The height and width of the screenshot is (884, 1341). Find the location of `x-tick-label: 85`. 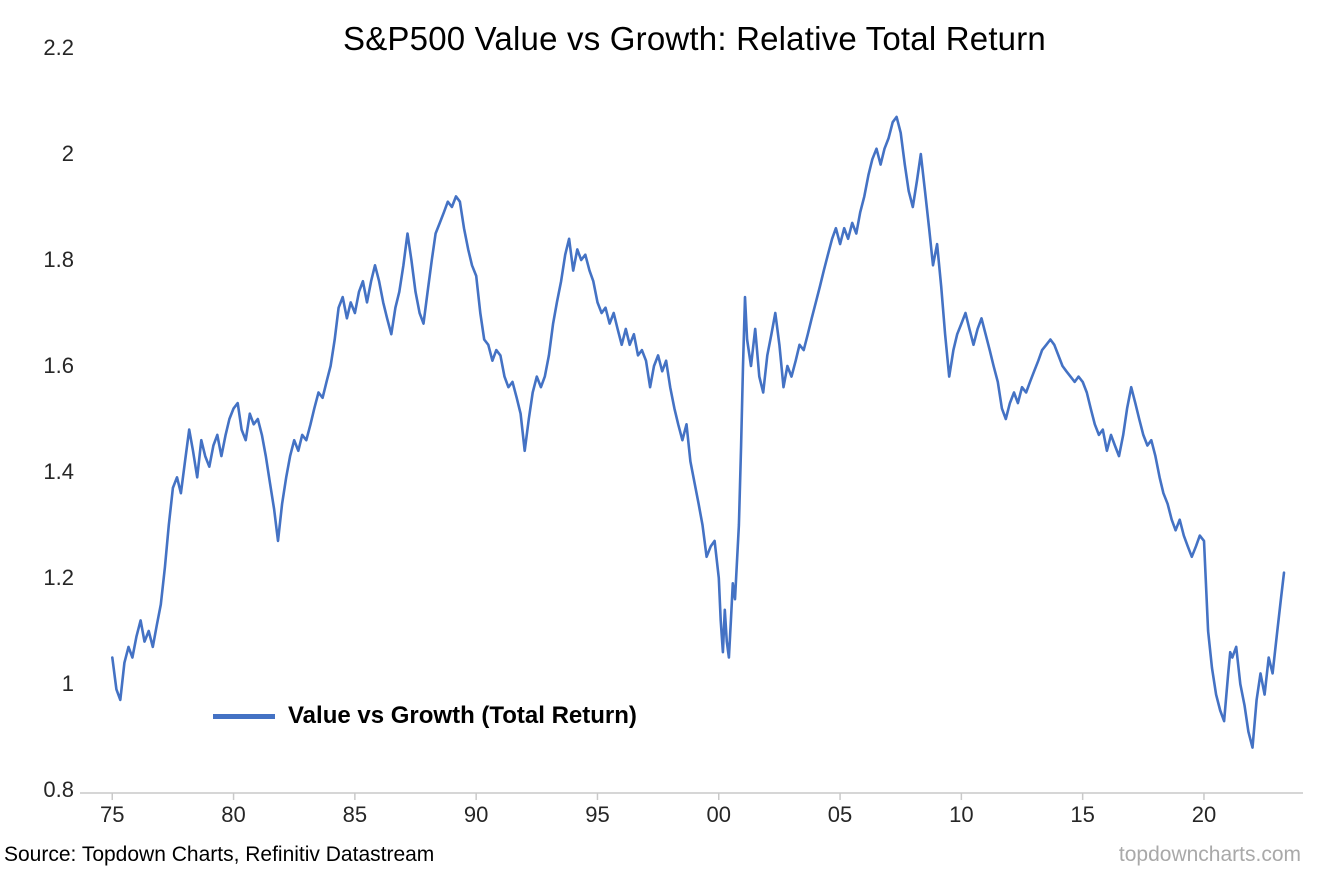

x-tick-label: 85 is located at coordinates (355, 814).